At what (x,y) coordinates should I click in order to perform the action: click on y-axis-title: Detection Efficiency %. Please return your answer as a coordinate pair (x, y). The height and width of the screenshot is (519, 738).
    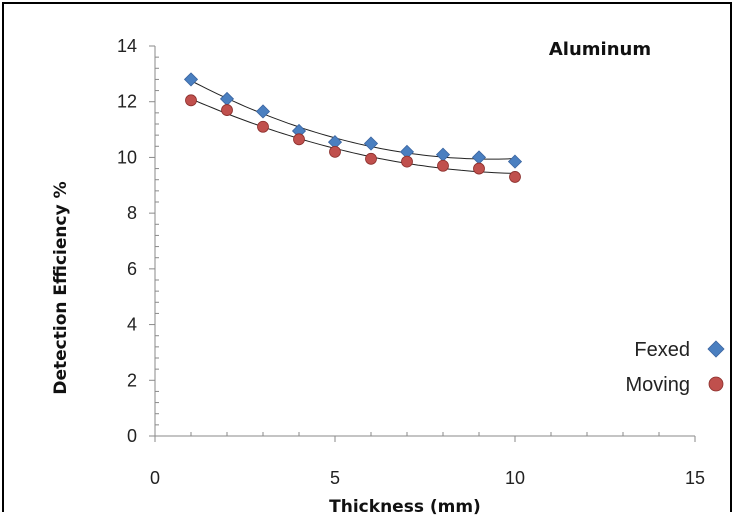
    Looking at the image, I should click on (61, 287).